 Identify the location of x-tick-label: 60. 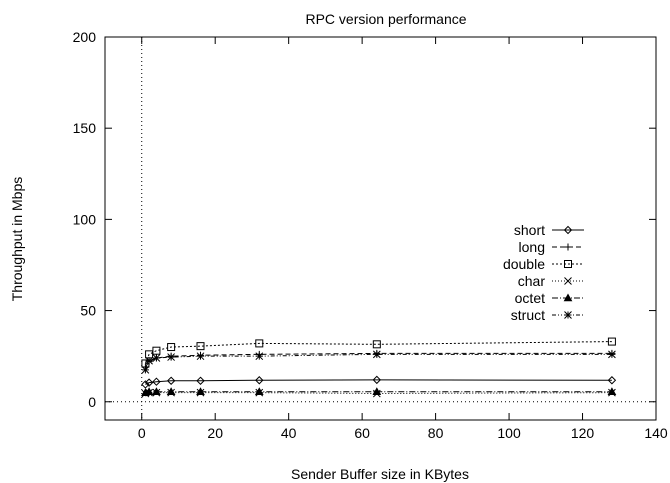
(362, 433).